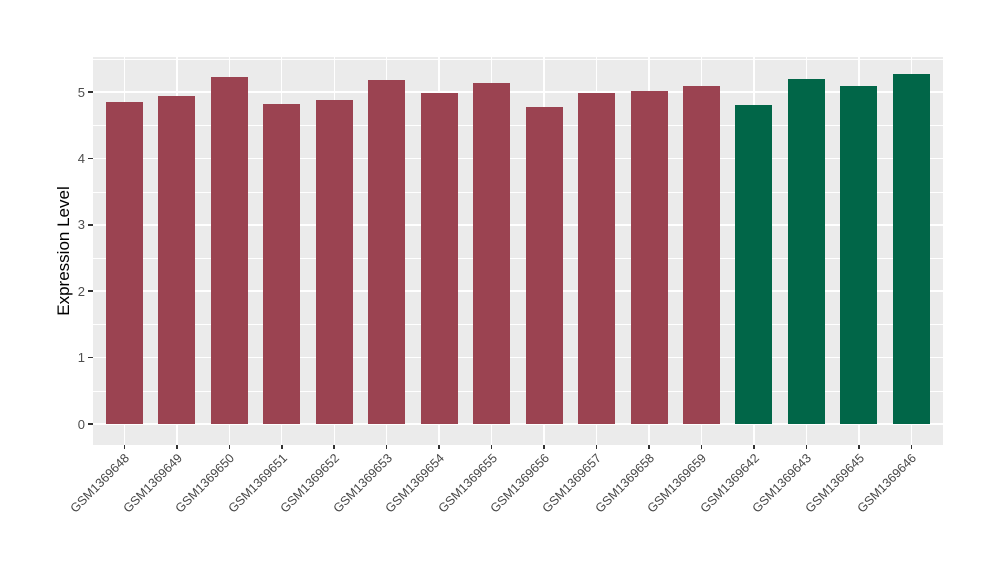 The width and height of the screenshot is (1000, 580). What do you see at coordinates (649, 447) in the screenshot?
I see `x-tick-GSM1369658` at bounding box center [649, 447].